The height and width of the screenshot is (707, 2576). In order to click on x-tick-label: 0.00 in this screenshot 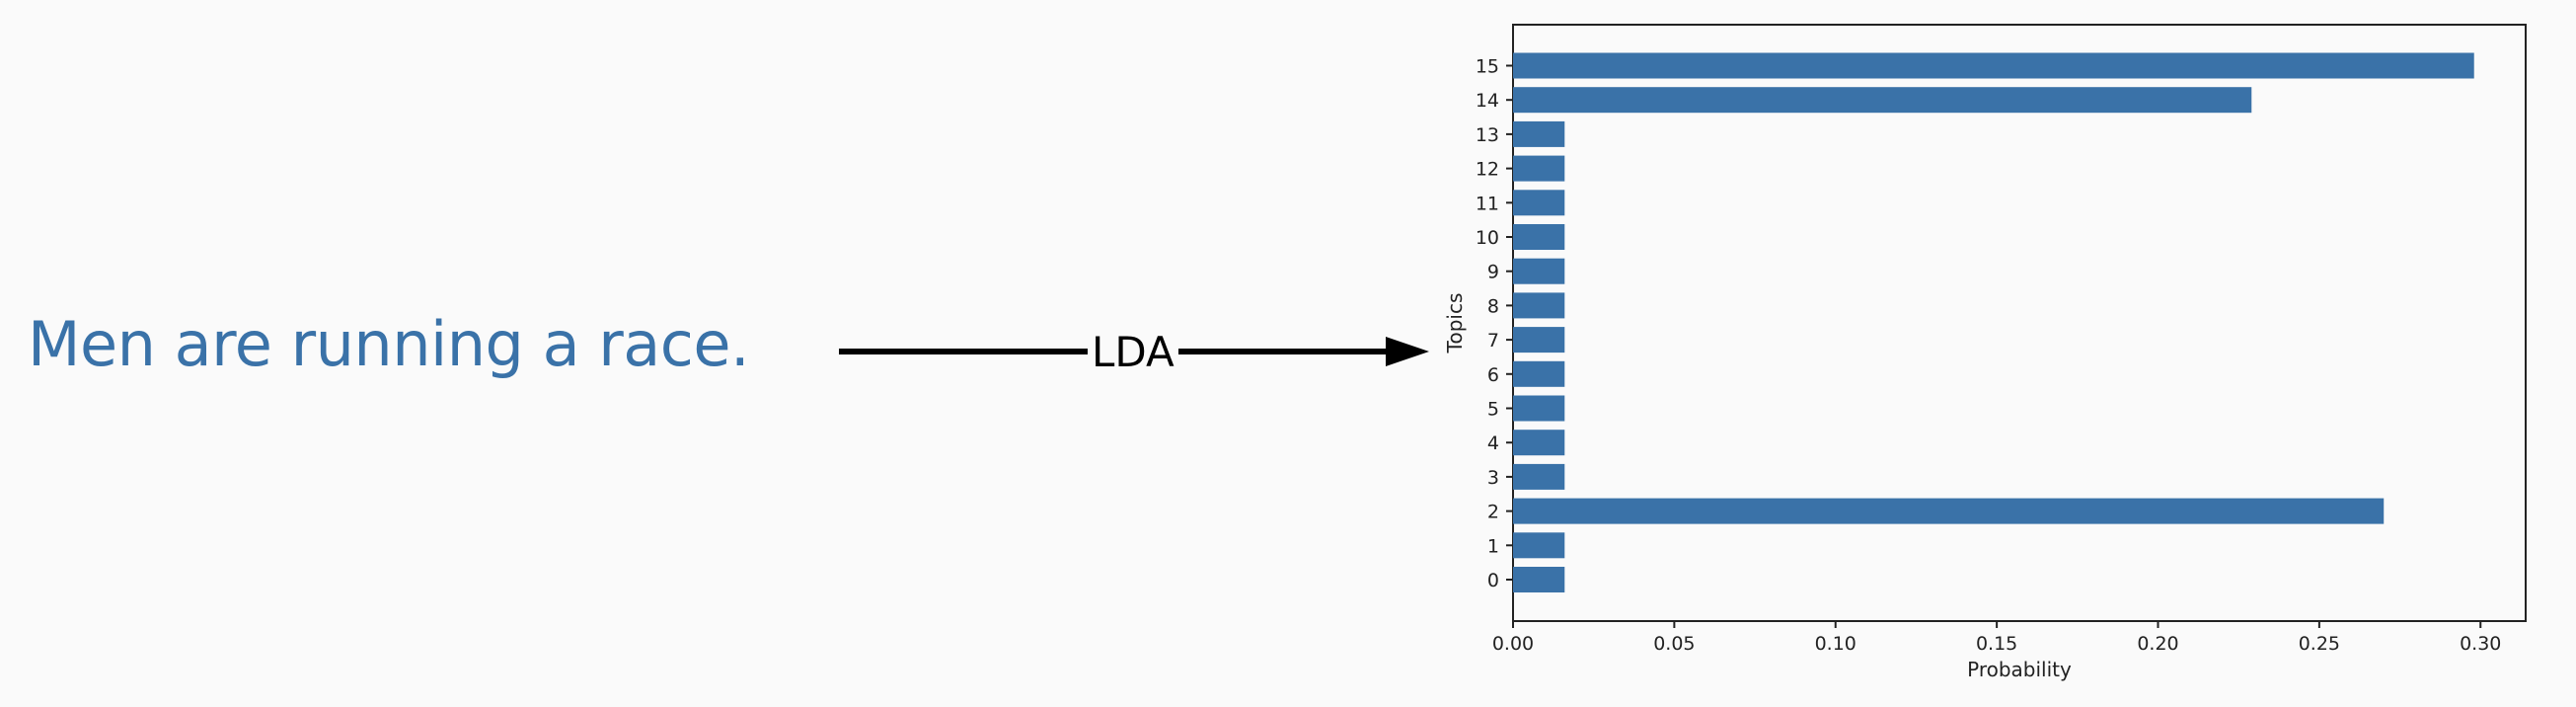, I will do `click(1513, 644)`.